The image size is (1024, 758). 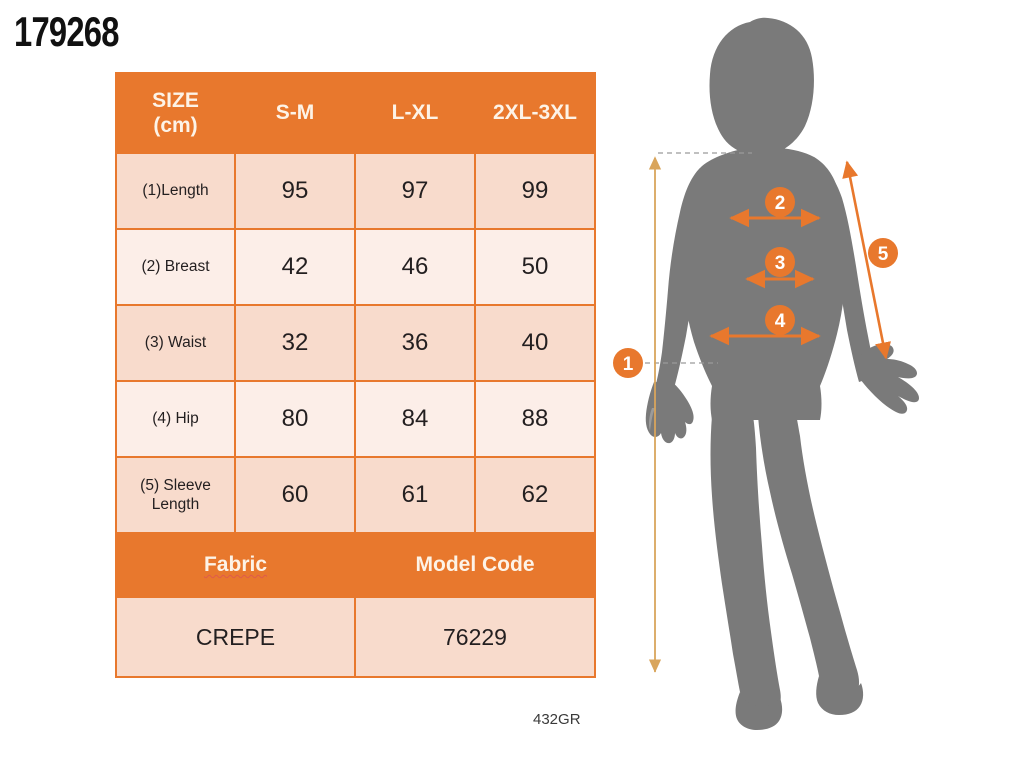 I want to click on header-2xl-3xl: 2XL-3XL, so click(x=535, y=113).